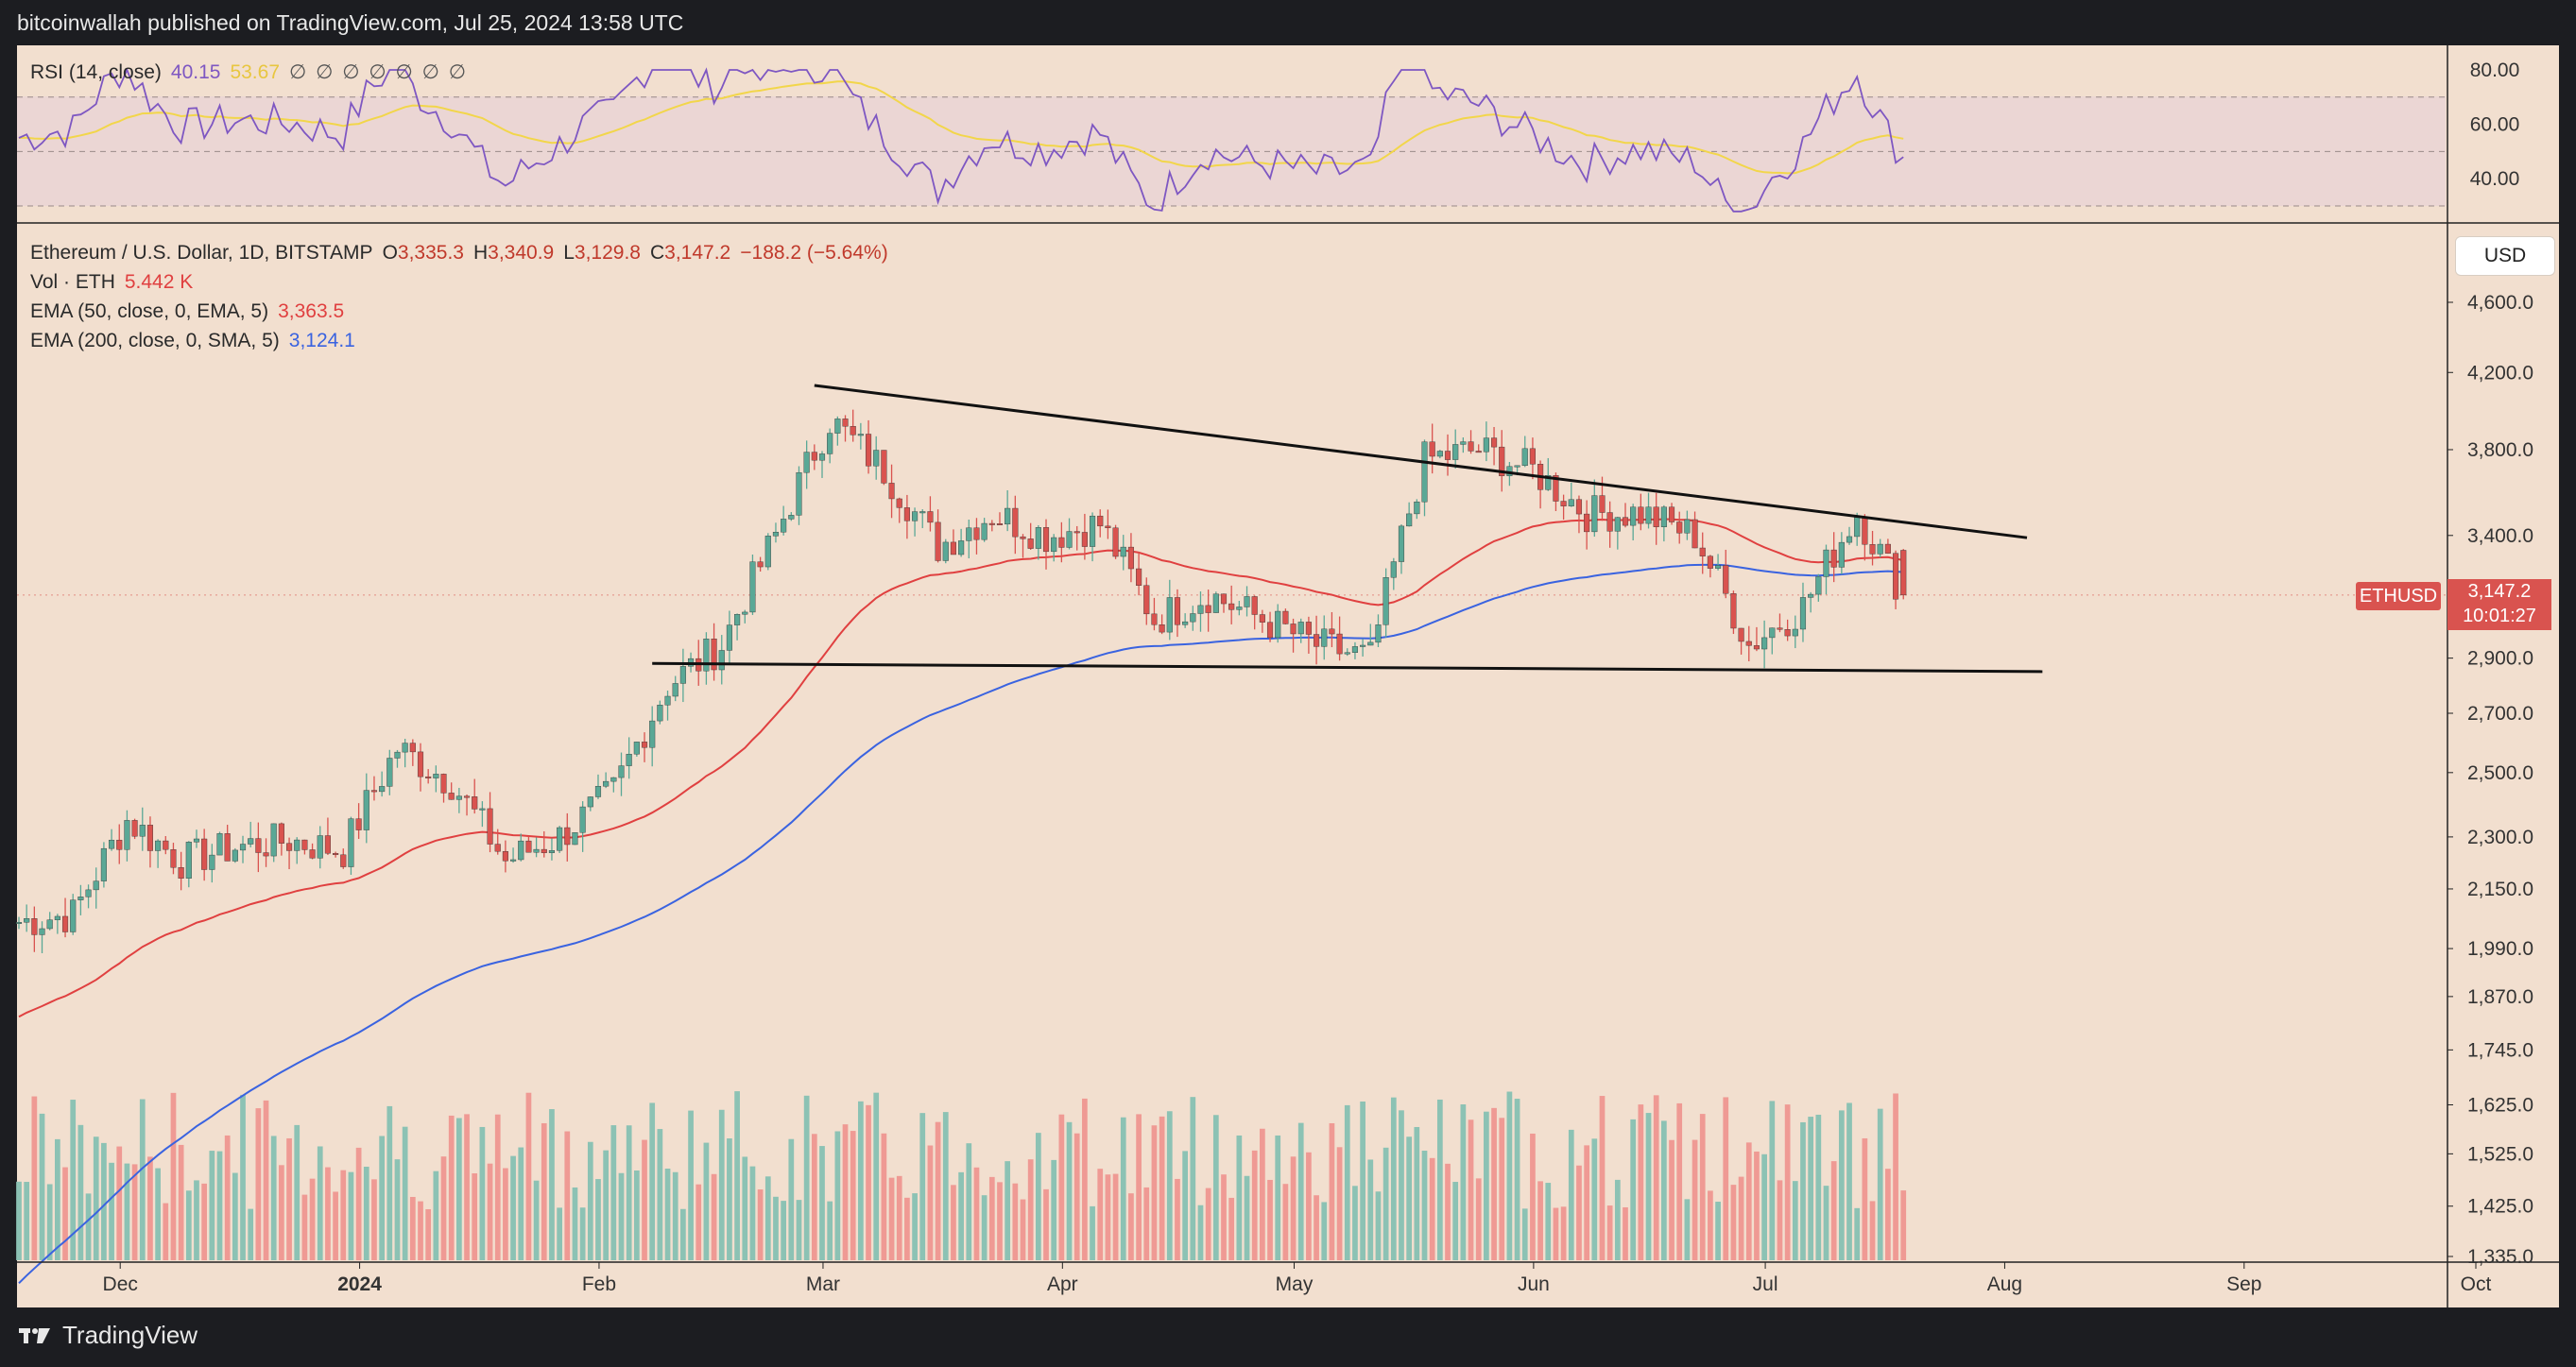  Describe the element at coordinates (2004, 1284) in the screenshot. I see `time-tick-label: Aug` at that location.